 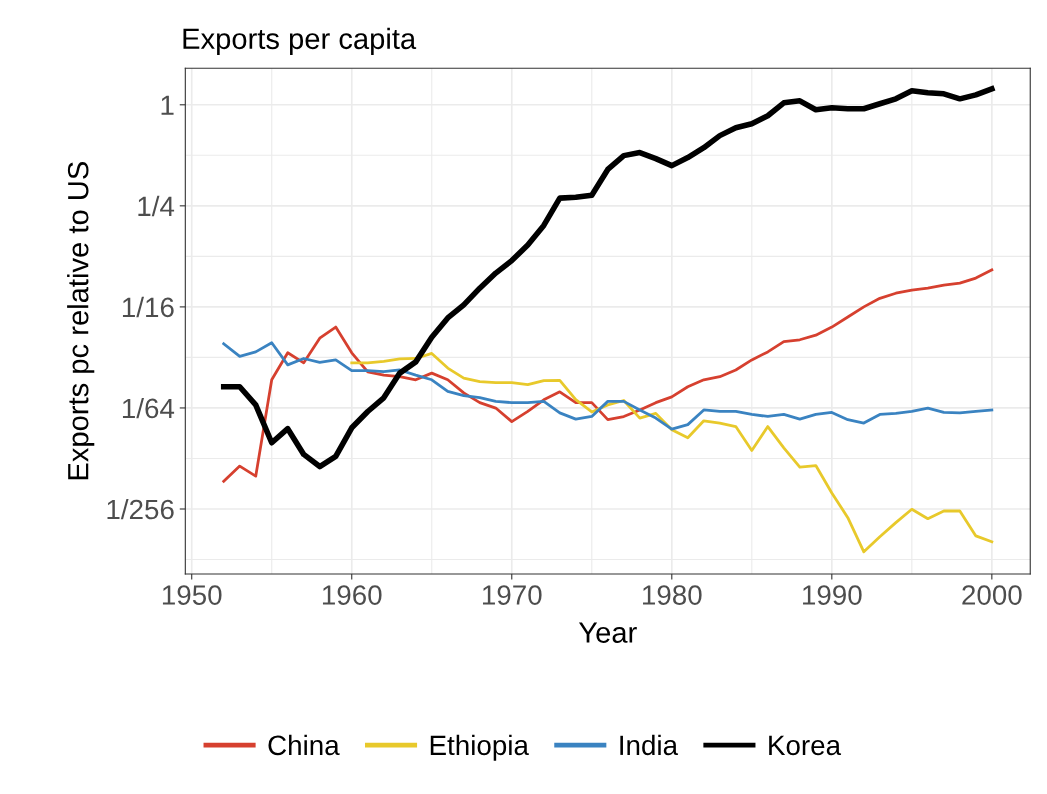 What do you see at coordinates (512, 595) in the screenshot?
I see `x-tick-label: 1970` at bounding box center [512, 595].